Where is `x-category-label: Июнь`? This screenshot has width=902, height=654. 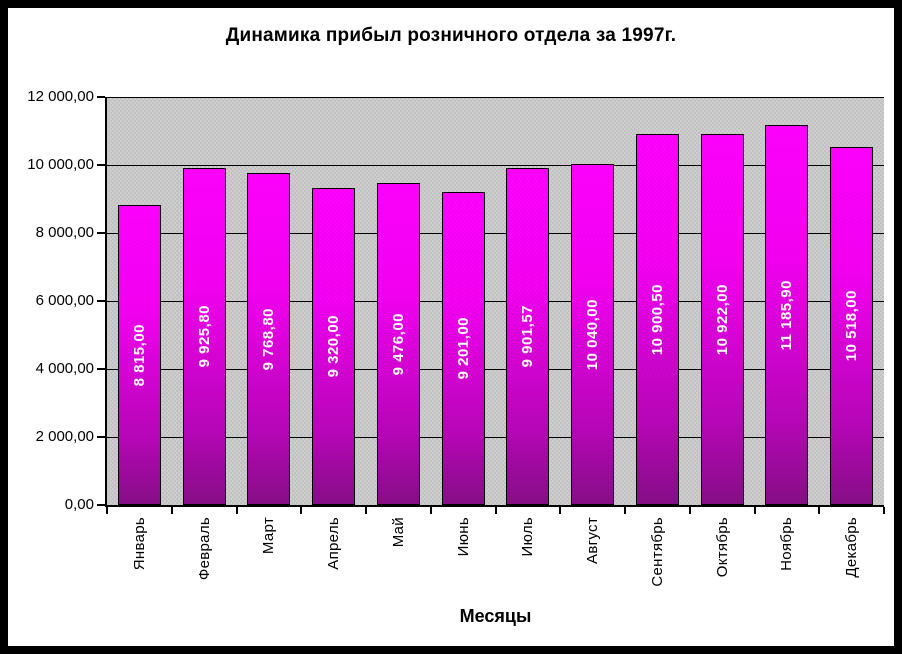 x-category-label: Июнь is located at coordinates (463, 537).